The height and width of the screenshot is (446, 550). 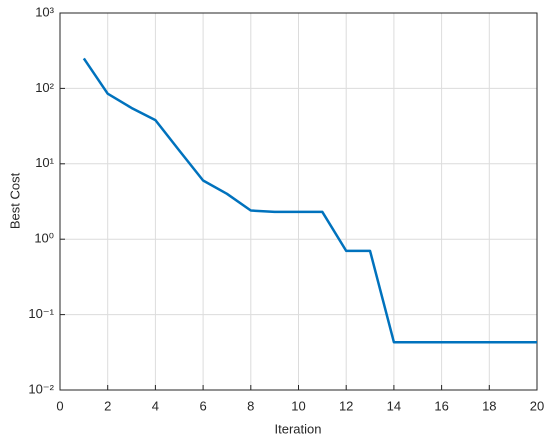 What do you see at coordinates (394, 405) in the screenshot?
I see `x-tick-label: 14` at bounding box center [394, 405].